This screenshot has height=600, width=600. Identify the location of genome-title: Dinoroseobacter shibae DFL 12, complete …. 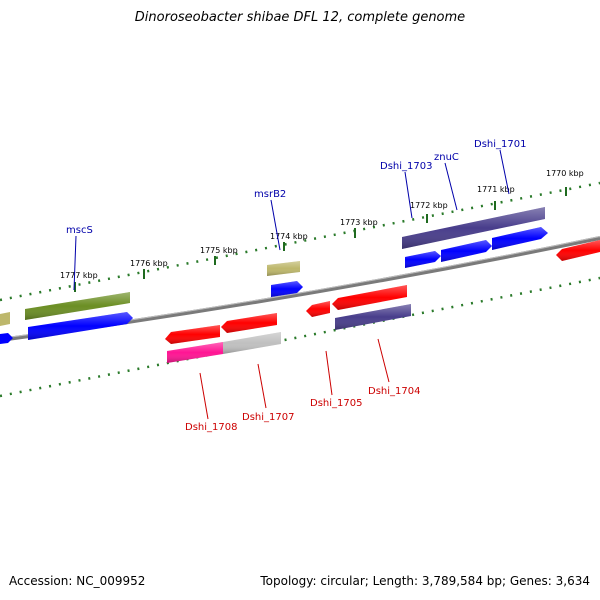
(300, 17).